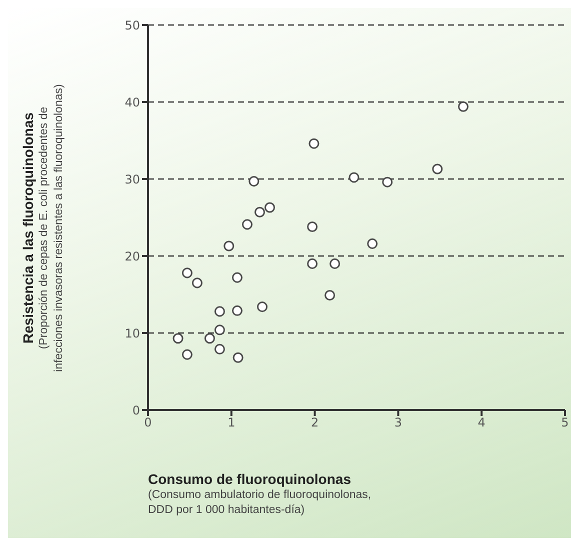 This screenshot has height=542, width=571. I want to click on y-tick-label: 0, so click(136, 410).